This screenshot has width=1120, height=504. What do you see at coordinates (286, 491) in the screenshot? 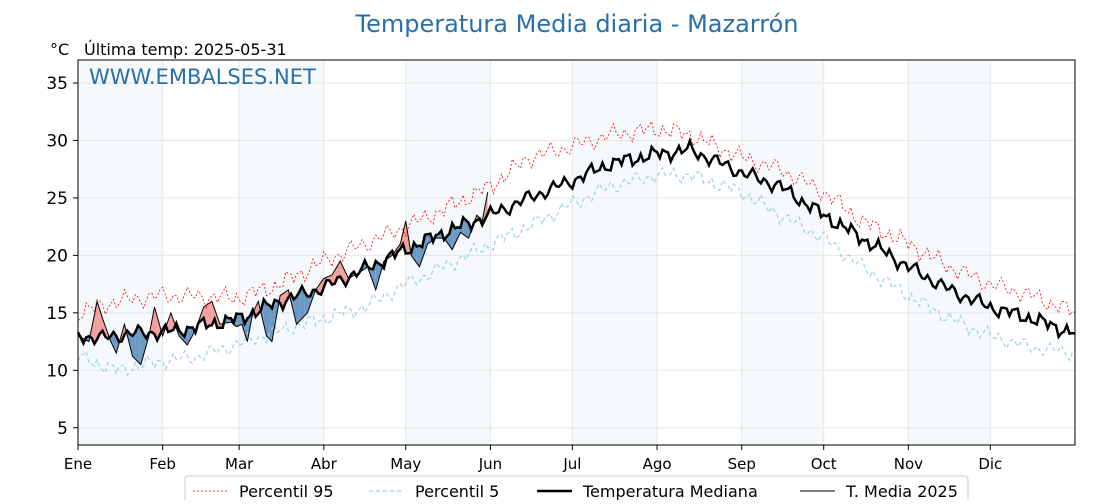
I see `legend-label-p95: Percentil 95` at bounding box center [286, 491].